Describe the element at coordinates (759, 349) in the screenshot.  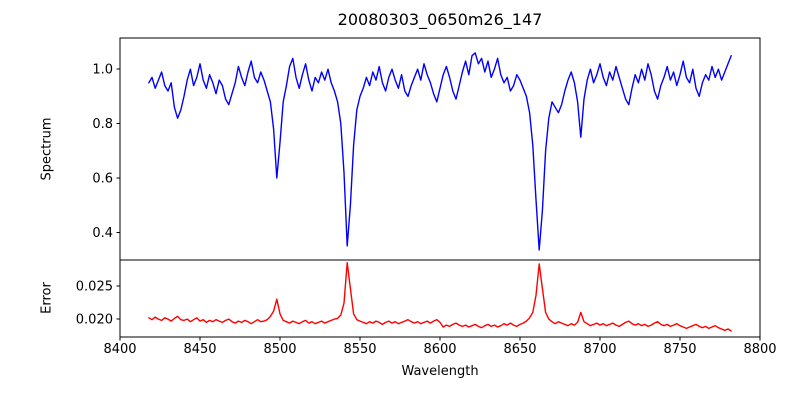
I see `x-tick-label: 8800` at that location.